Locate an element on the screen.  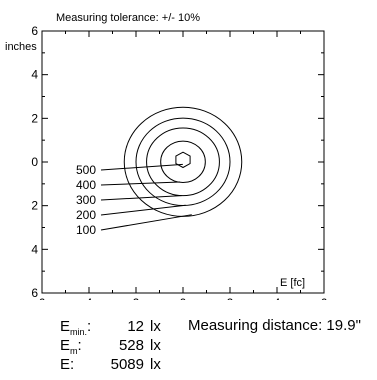
y-tick-labels: 6 4 2 0 2 4 6 is located at coordinates (34, 162).